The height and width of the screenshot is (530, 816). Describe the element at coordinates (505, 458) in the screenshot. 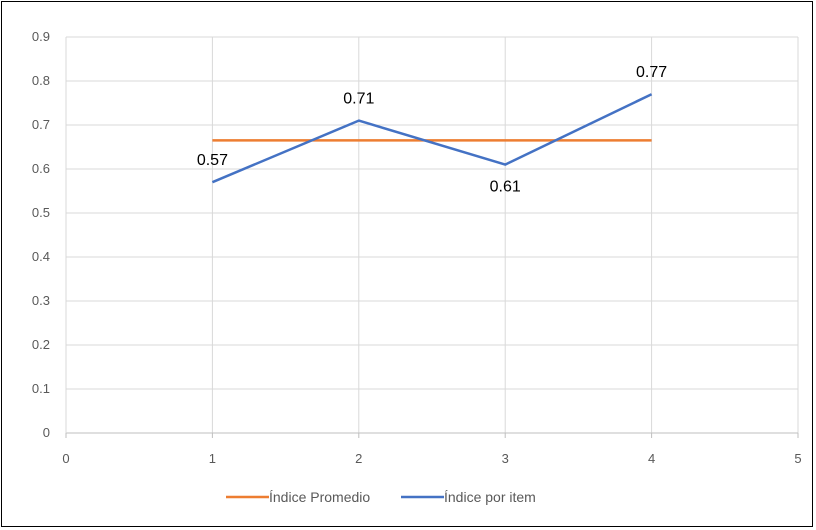

I see `x-tick-label: 3` at that location.